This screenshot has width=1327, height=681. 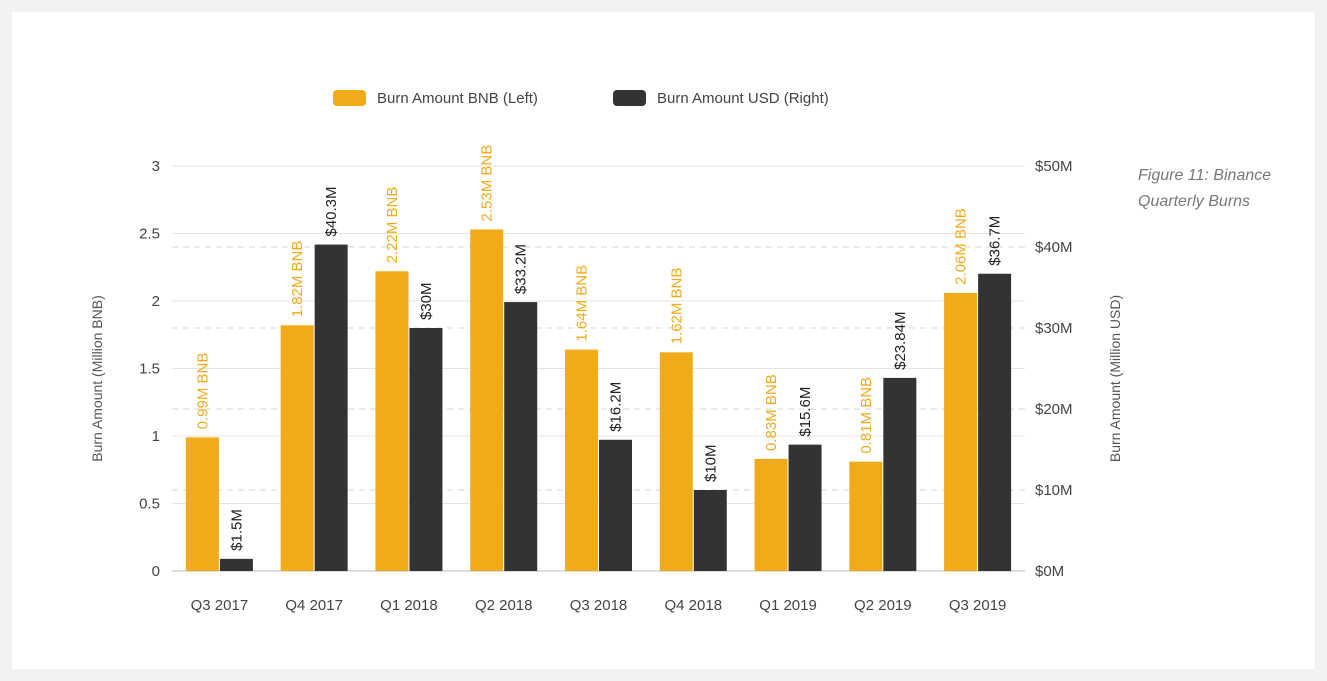 What do you see at coordinates (156, 571) in the screenshot?
I see `y-left-tick-label: 0` at bounding box center [156, 571].